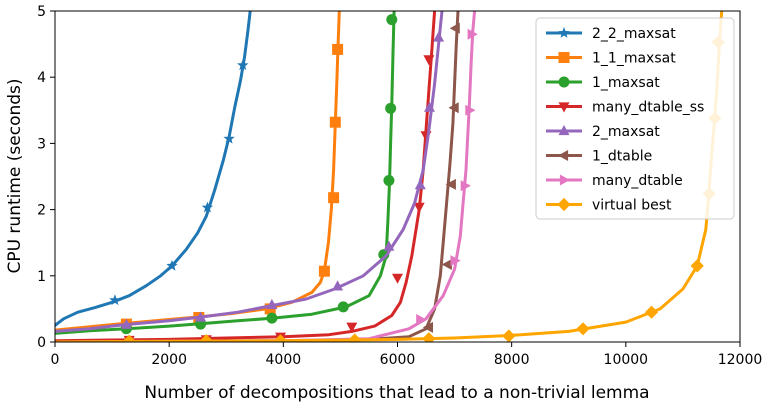 The width and height of the screenshot is (766, 405). I want to click on x-tick-label: 8000, so click(512, 360).